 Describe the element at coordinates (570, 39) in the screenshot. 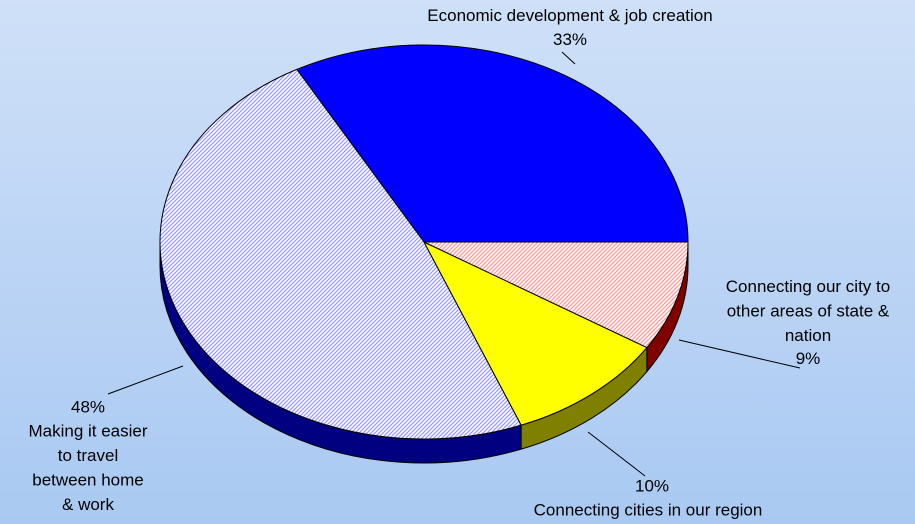

I see `value-label: 33%` at that location.